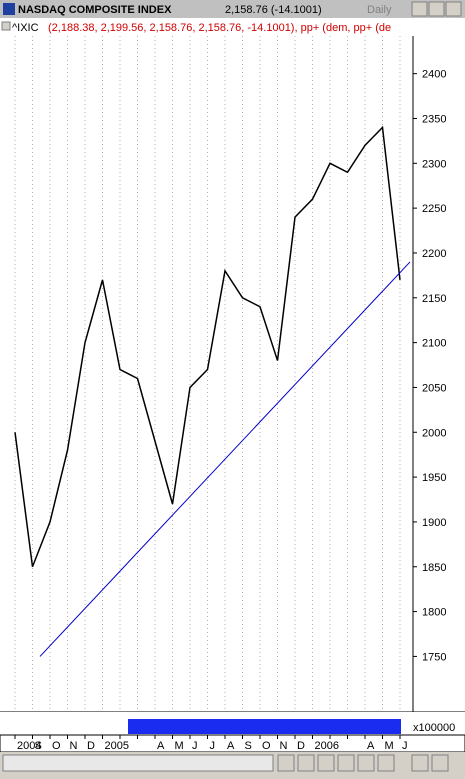 This screenshot has height=779, width=465. I want to click on y-tick-label: 1950, so click(434, 478).